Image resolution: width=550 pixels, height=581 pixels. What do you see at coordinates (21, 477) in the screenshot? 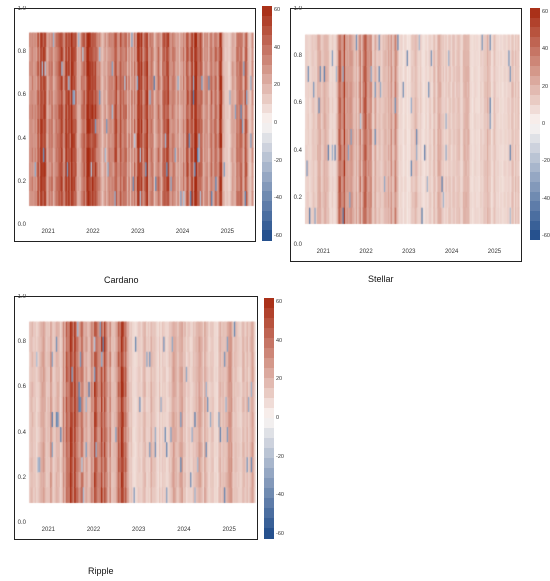
I see `y-tick-label: 0.2` at bounding box center [21, 477].